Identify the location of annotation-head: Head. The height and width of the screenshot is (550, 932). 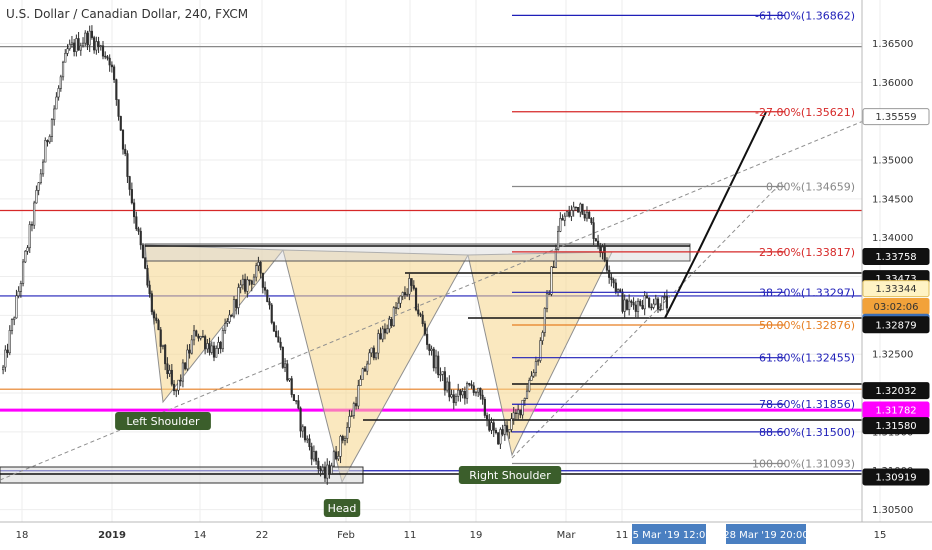
(342, 508).